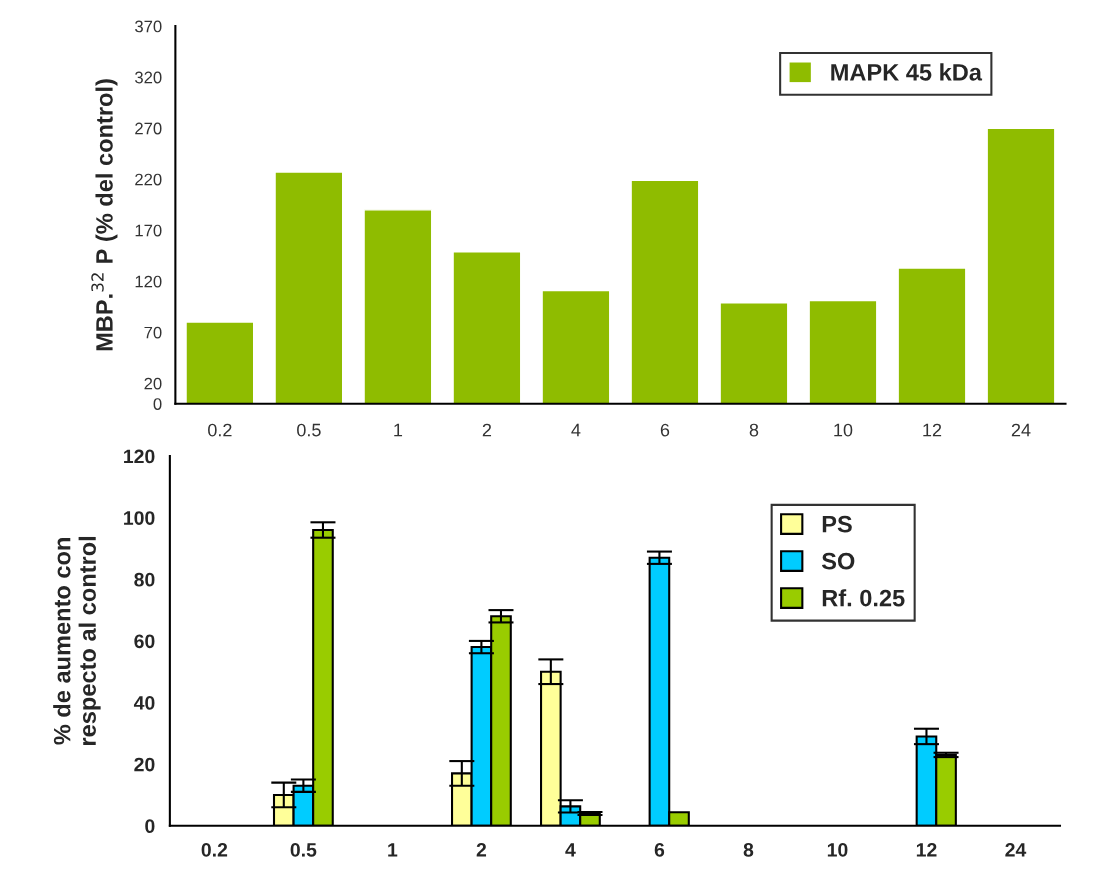 This screenshot has width=1103, height=872. I want to click on y-tick-label: 320, so click(148, 77).